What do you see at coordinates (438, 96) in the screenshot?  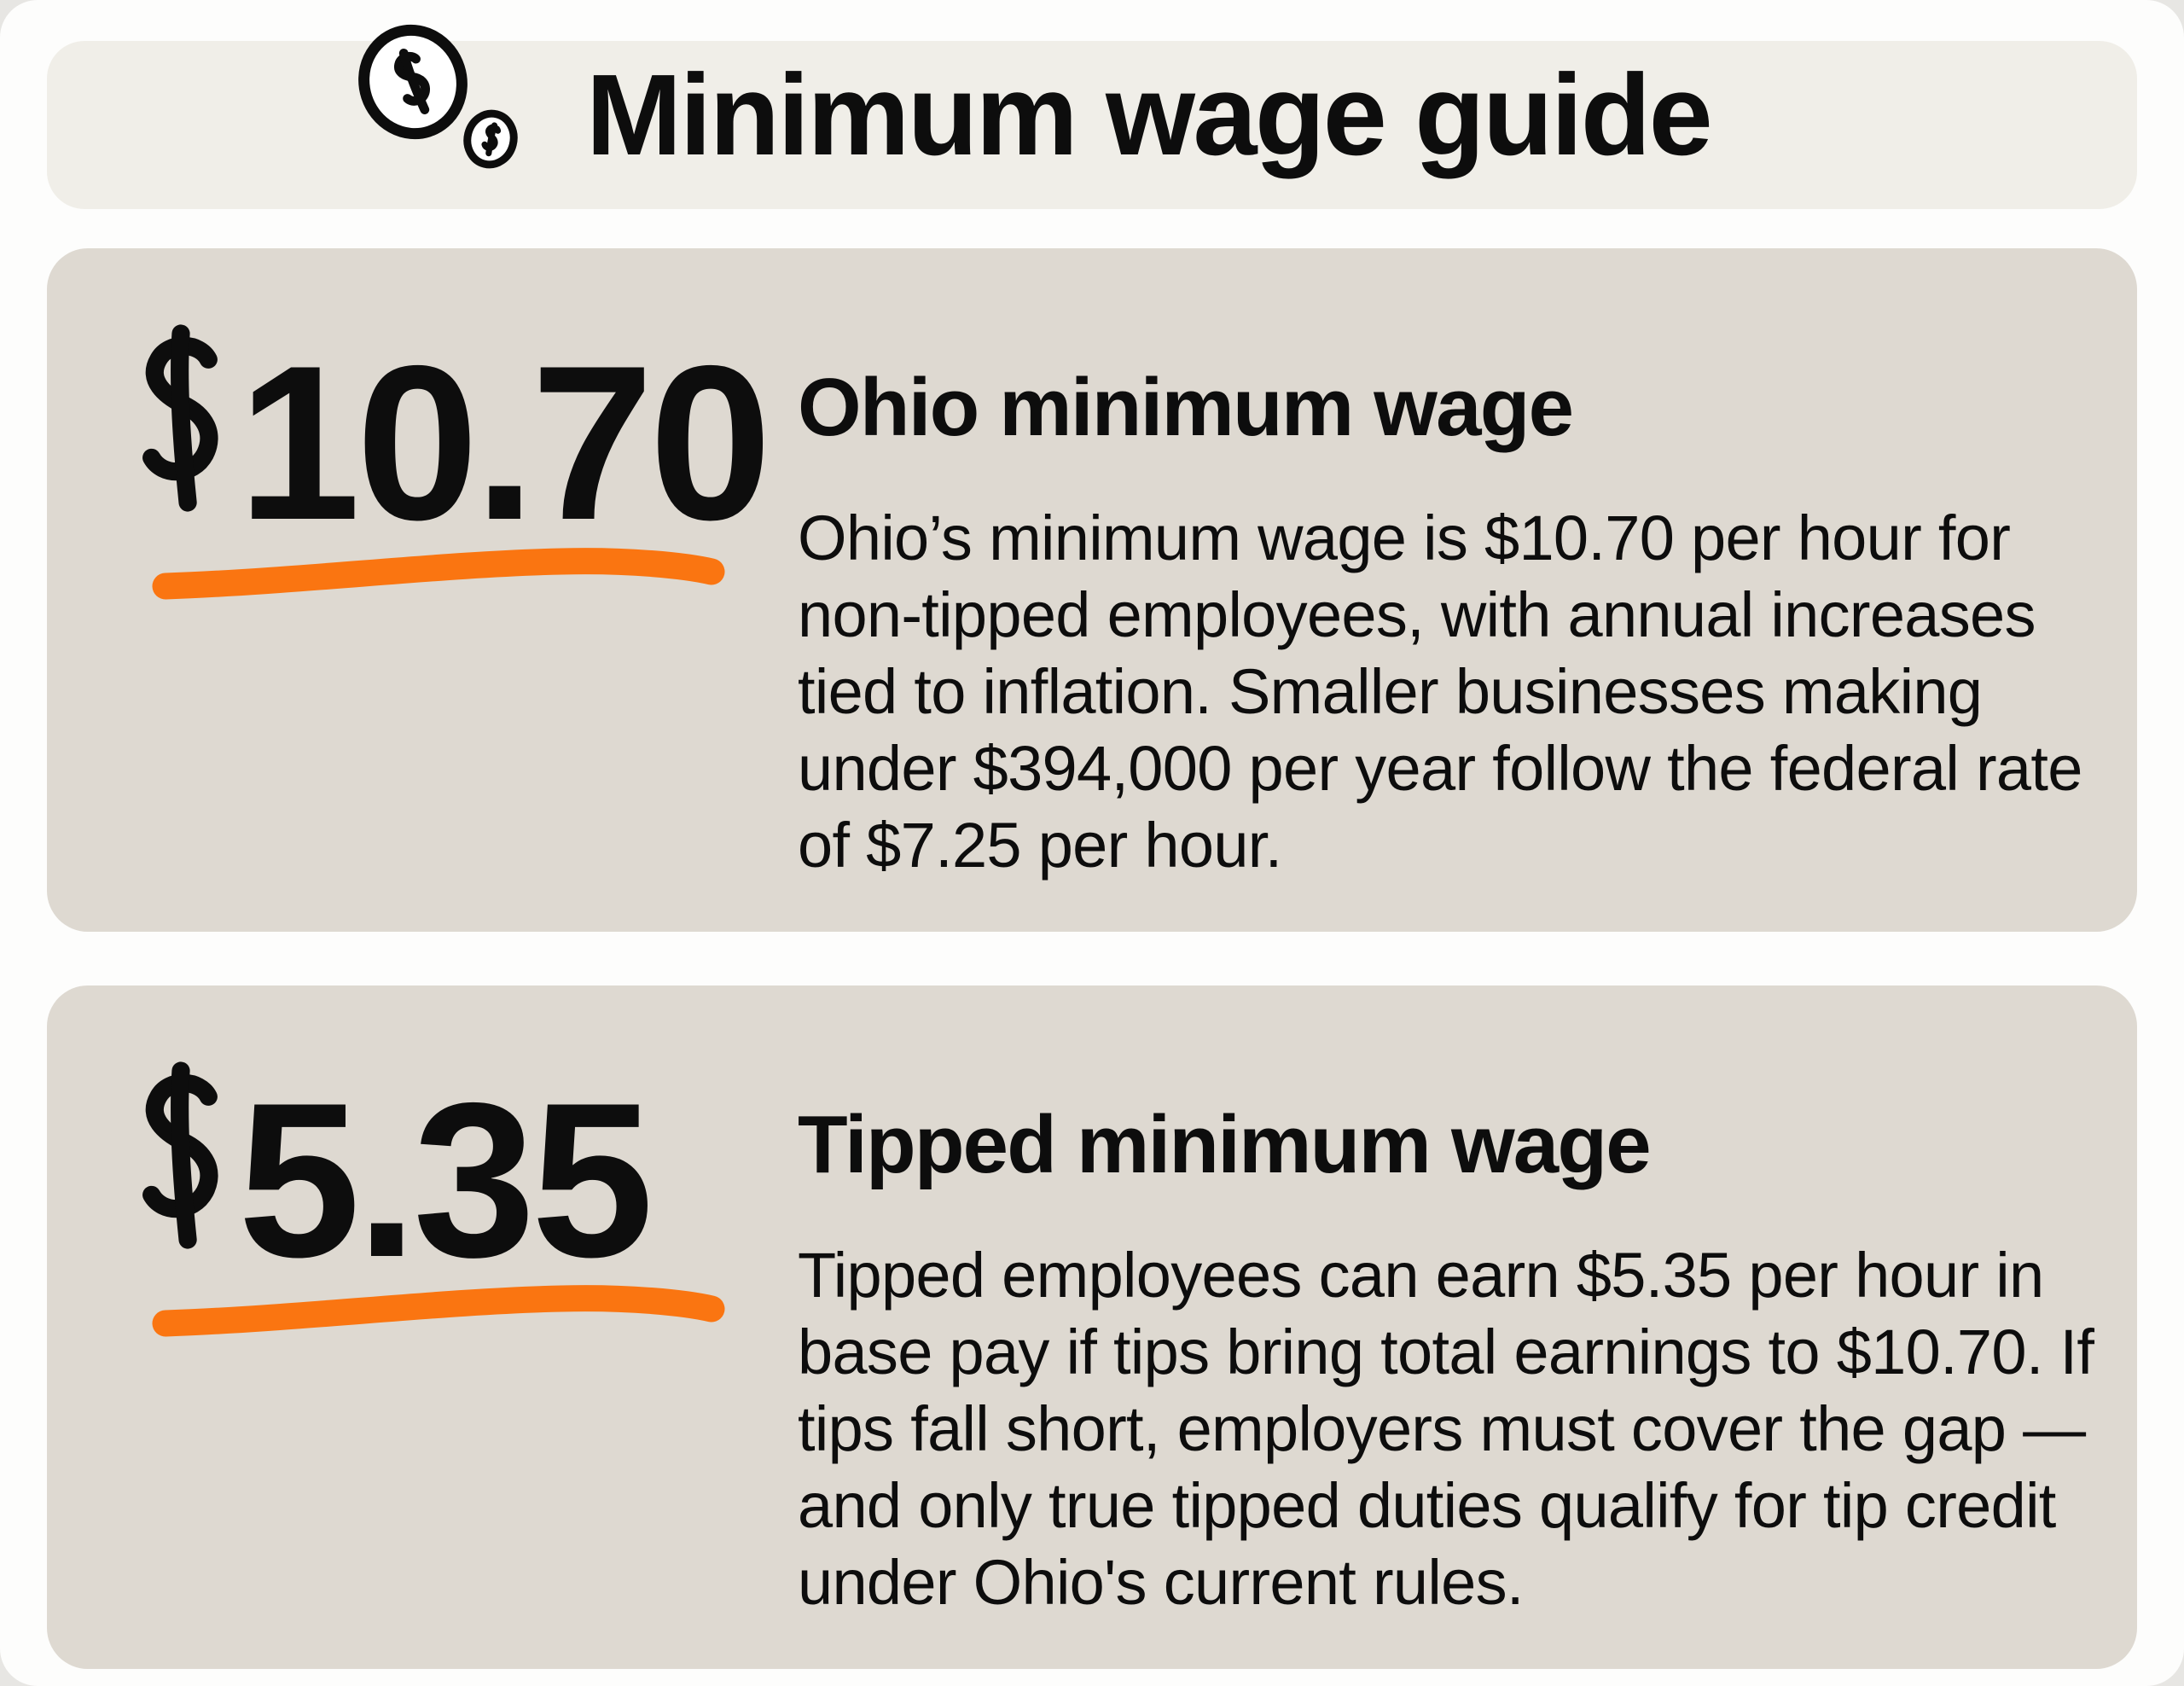 I see `dollar-coins-icon` at bounding box center [438, 96].